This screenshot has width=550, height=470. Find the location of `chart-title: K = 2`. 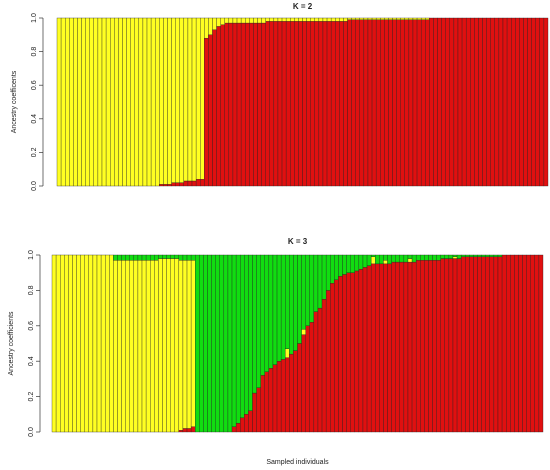

chart-title: K = 2 is located at coordinates (303, 6).